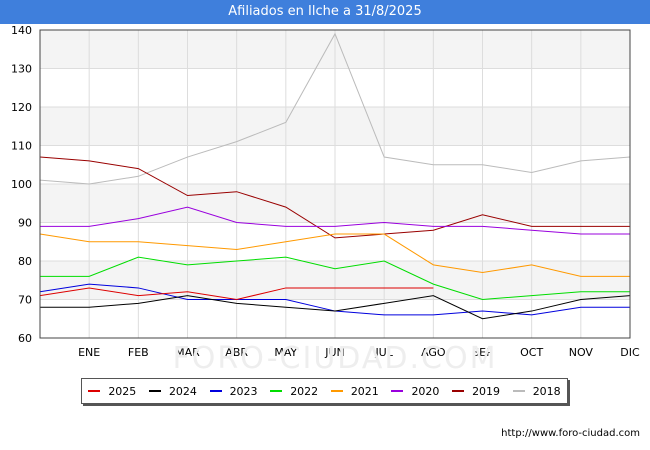  Describe the element at coordinates (433, 352) in the screenshot. I see `x-tick-label: AGO` at that location.